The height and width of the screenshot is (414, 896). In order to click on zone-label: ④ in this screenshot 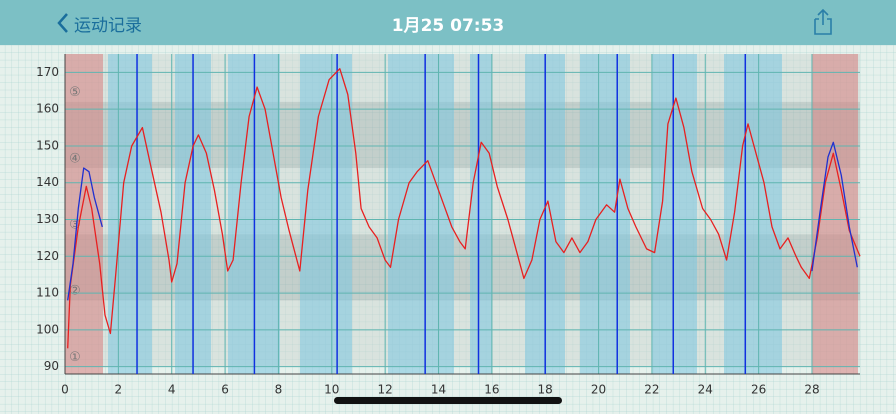, I will do `click(75, 158)`.